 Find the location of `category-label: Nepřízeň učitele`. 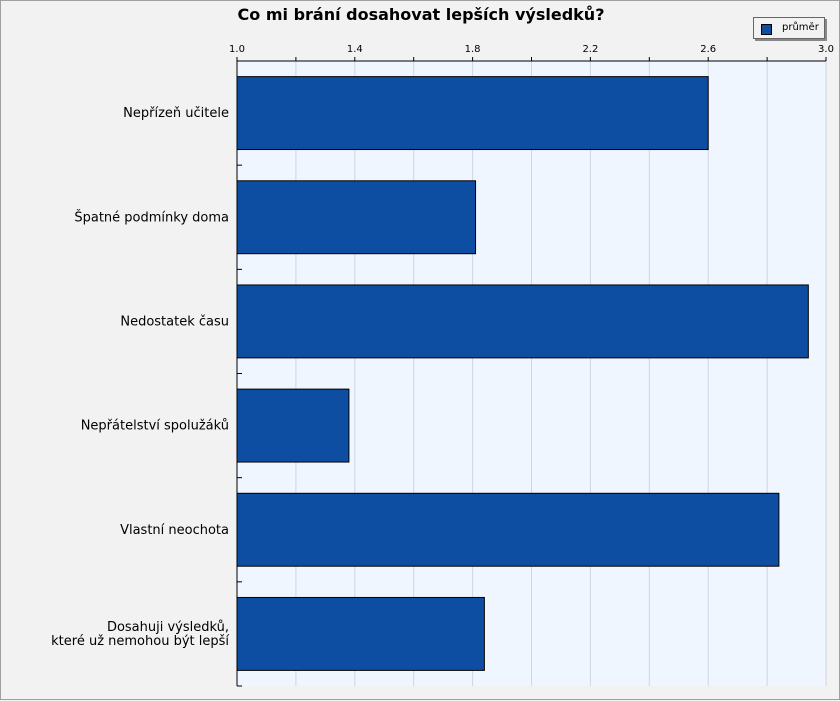

category-label: Nepřízeň učitele is located at coordinates (176, 113).